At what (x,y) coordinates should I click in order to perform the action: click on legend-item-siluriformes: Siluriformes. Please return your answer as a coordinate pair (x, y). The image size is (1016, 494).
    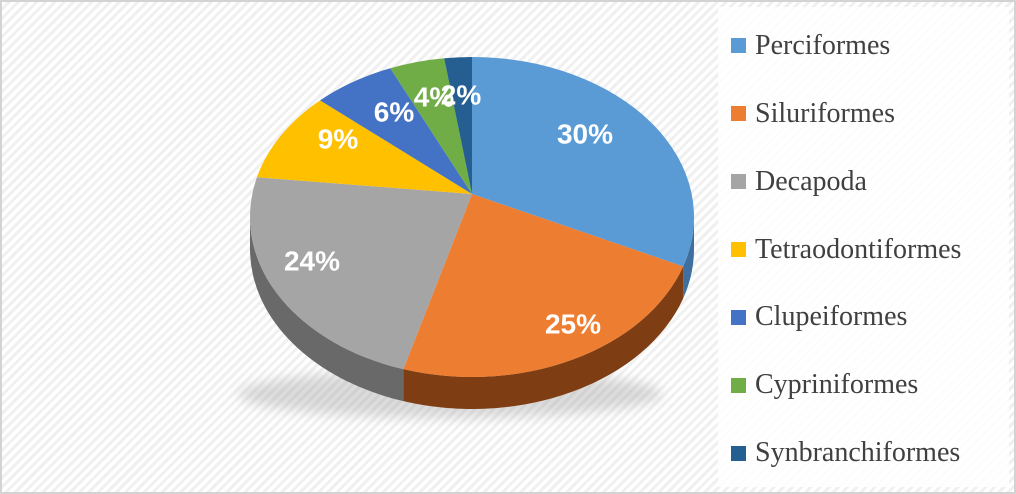
    Looking at the image, I should click on (870, 114).